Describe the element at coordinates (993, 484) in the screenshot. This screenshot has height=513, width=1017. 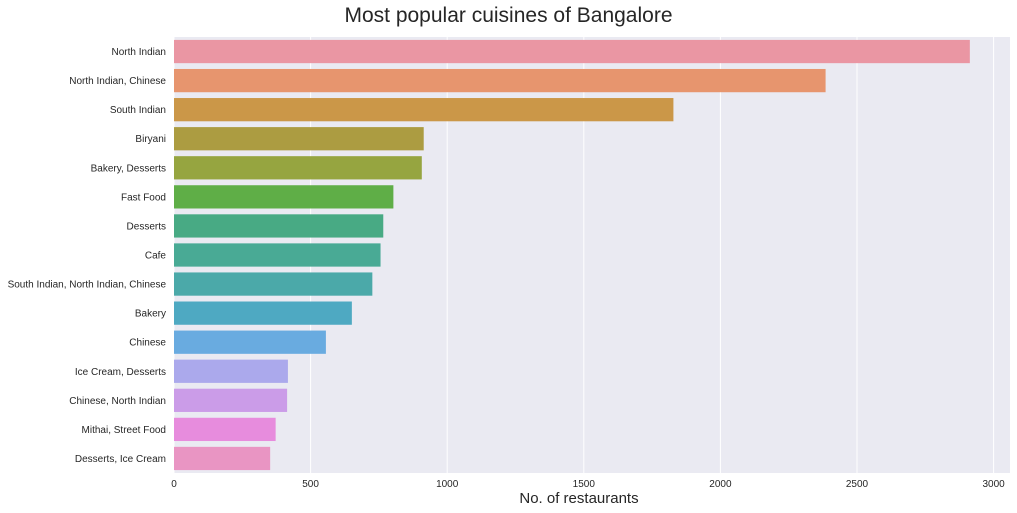
I see `x-tick-label: 3000` at that location.